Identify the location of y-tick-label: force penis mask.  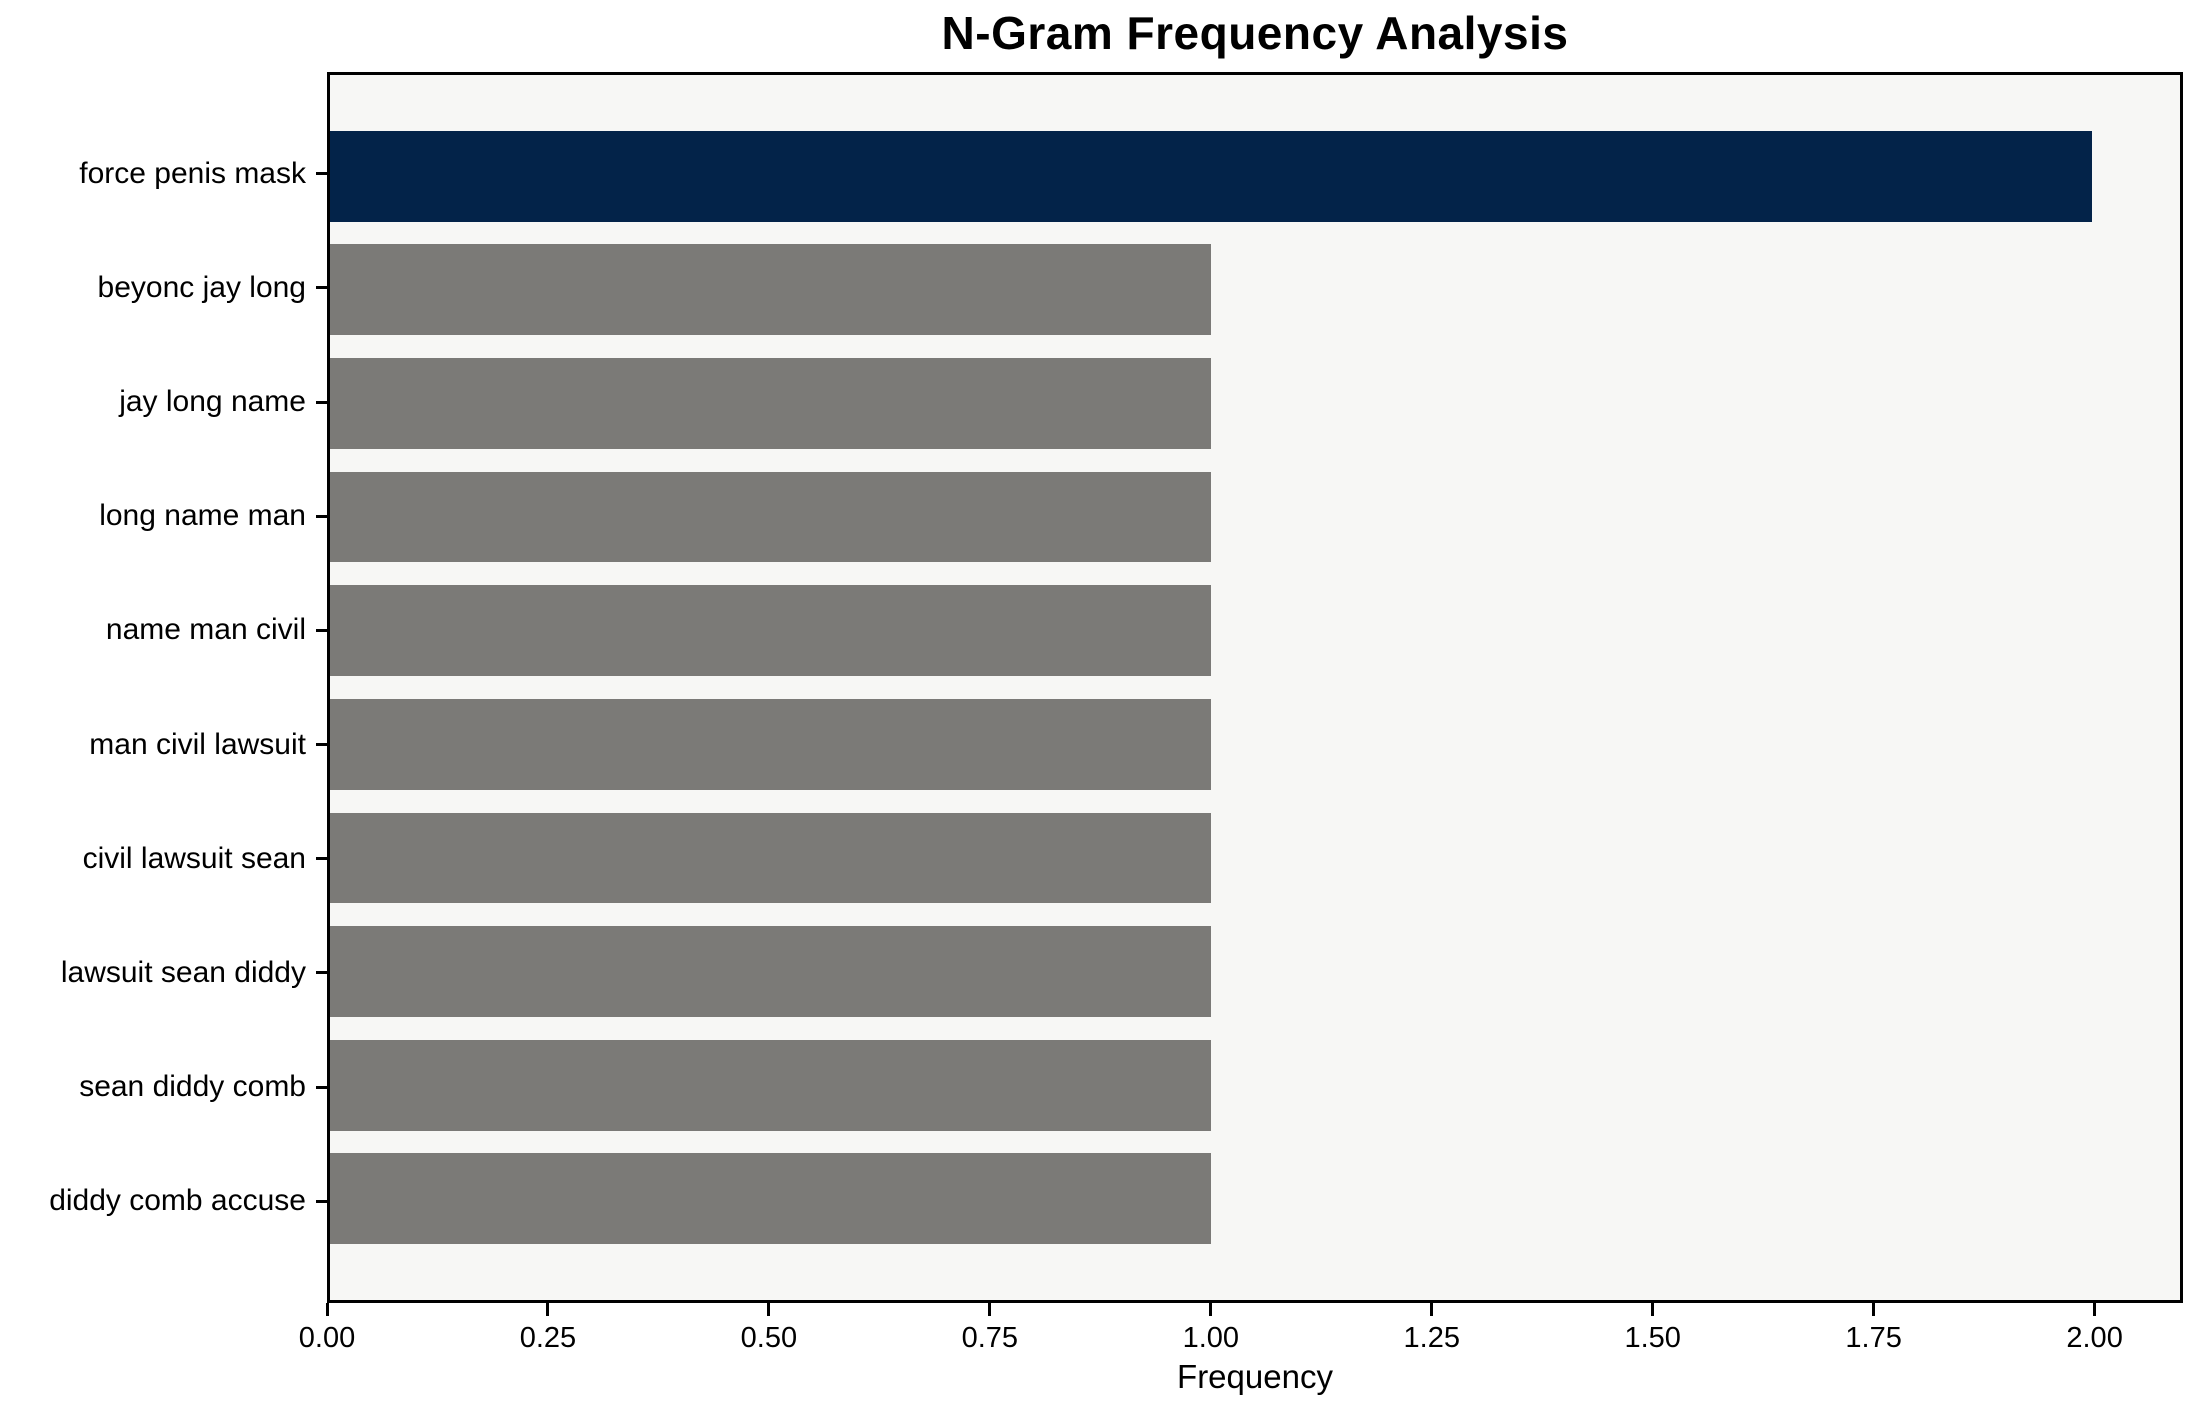
(192, 173).